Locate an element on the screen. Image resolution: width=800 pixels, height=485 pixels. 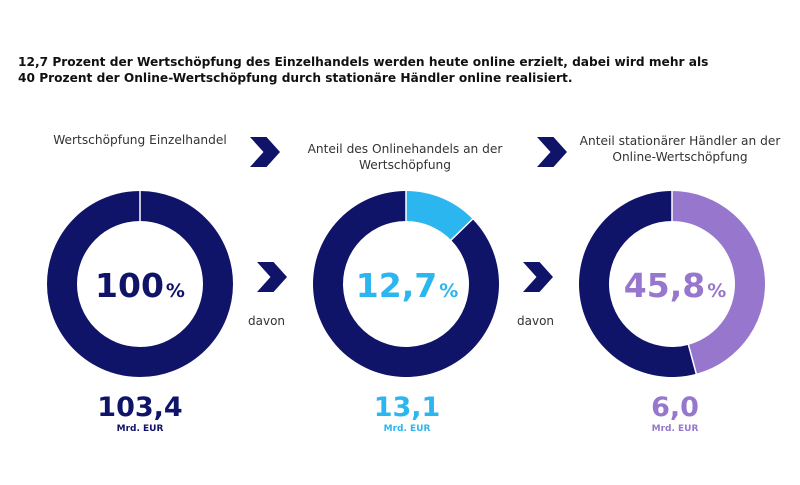
absolute-number: 6,0 is located at coordinates (675, 407).